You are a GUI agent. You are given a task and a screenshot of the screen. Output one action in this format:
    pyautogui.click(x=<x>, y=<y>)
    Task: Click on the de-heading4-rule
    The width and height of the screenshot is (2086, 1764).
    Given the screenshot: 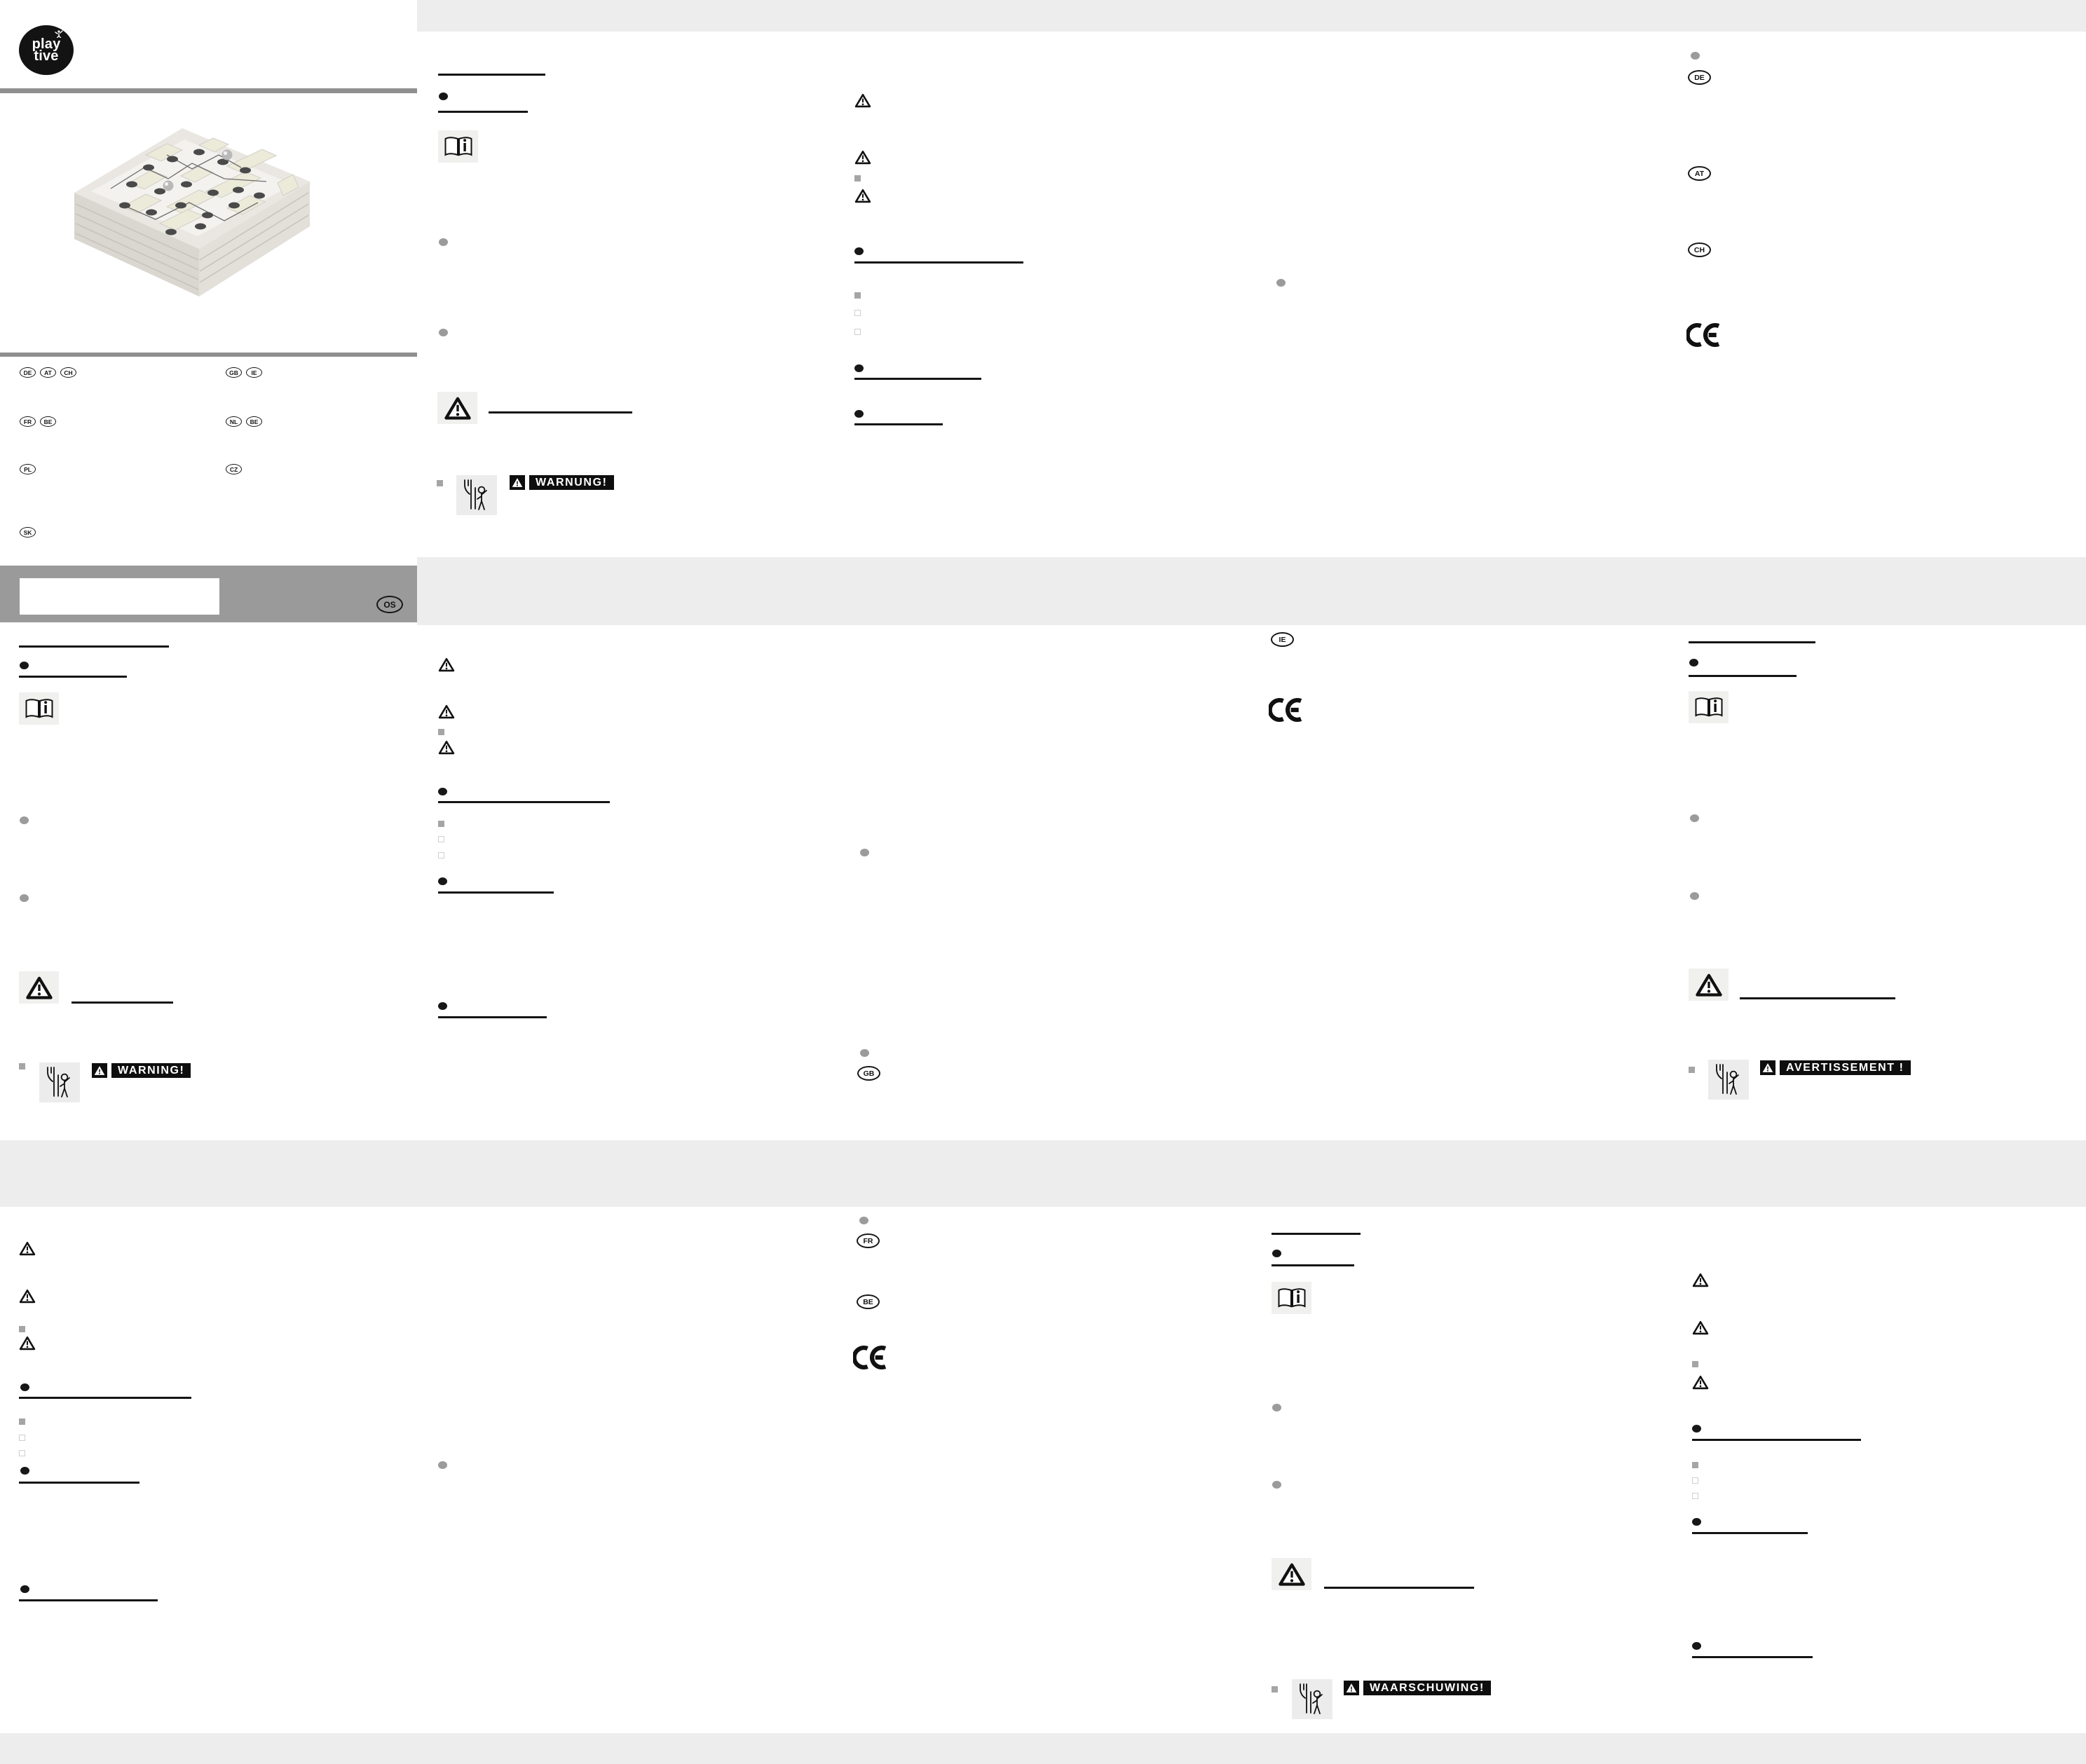 What is the action you would take?
    pyautogui.click(x=898, y=424)
    